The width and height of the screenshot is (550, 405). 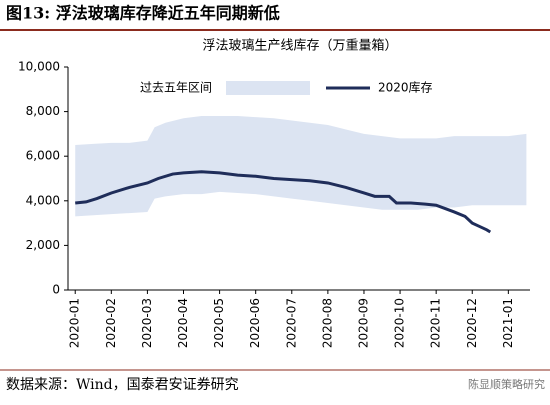 I want to click on x-tick-label: 2020-02, so click(x=111, y=323).